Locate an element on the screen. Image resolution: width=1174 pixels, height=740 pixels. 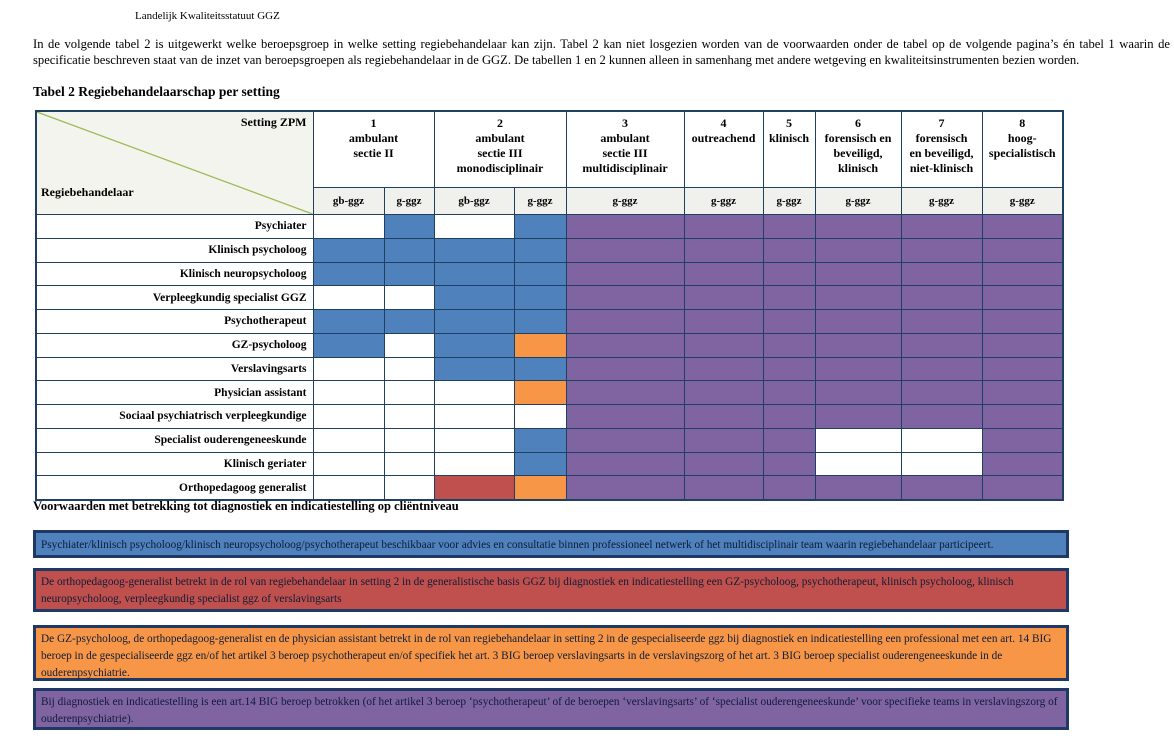
table-row: Sociaal psychiatrisch verpleegkundige is located at coordinates (549, 416).